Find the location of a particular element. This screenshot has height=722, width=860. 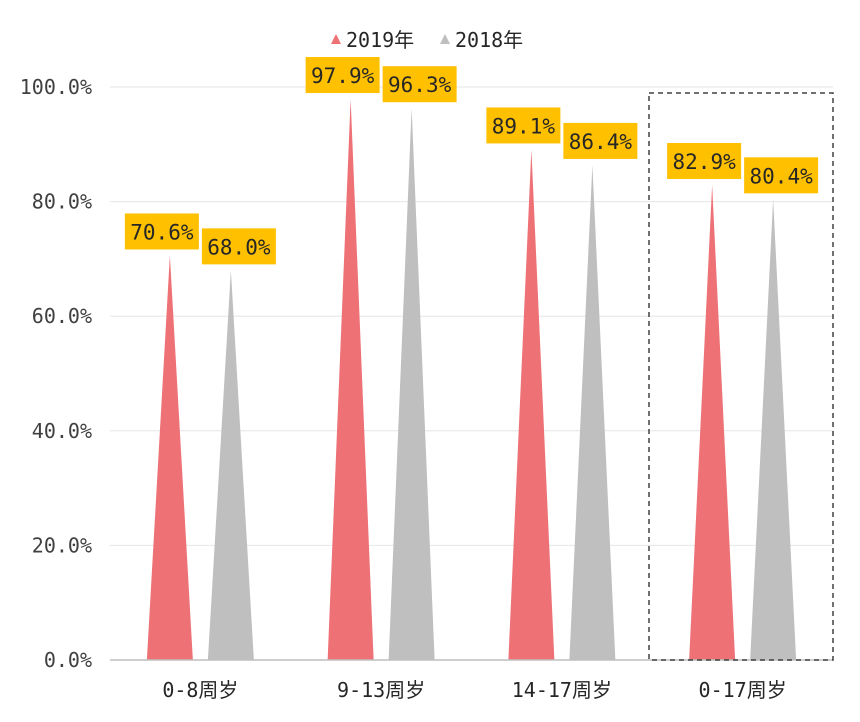

x-tick-label: 0-17周岁 is located at coordinates (743, 690).